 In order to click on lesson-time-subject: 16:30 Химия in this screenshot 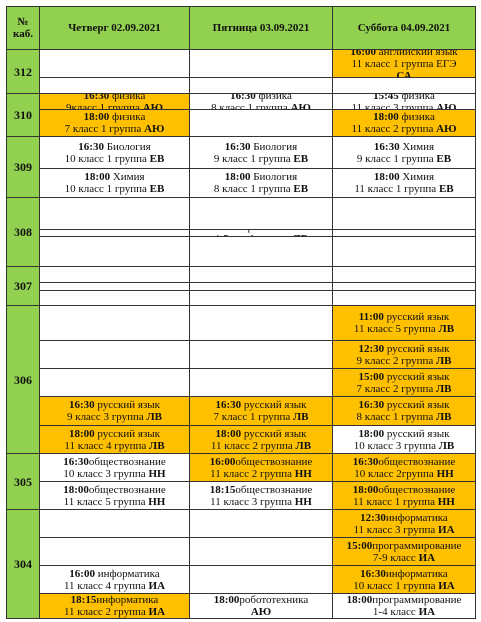, I will do `click(404, 146)`.